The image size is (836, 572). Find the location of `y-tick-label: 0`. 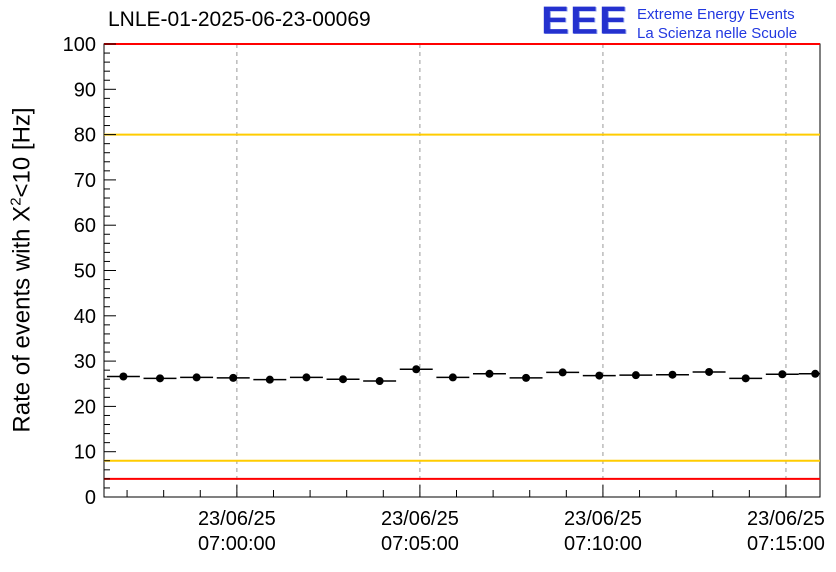

y-tick-label: 0 is located at coordinates (90, 498).